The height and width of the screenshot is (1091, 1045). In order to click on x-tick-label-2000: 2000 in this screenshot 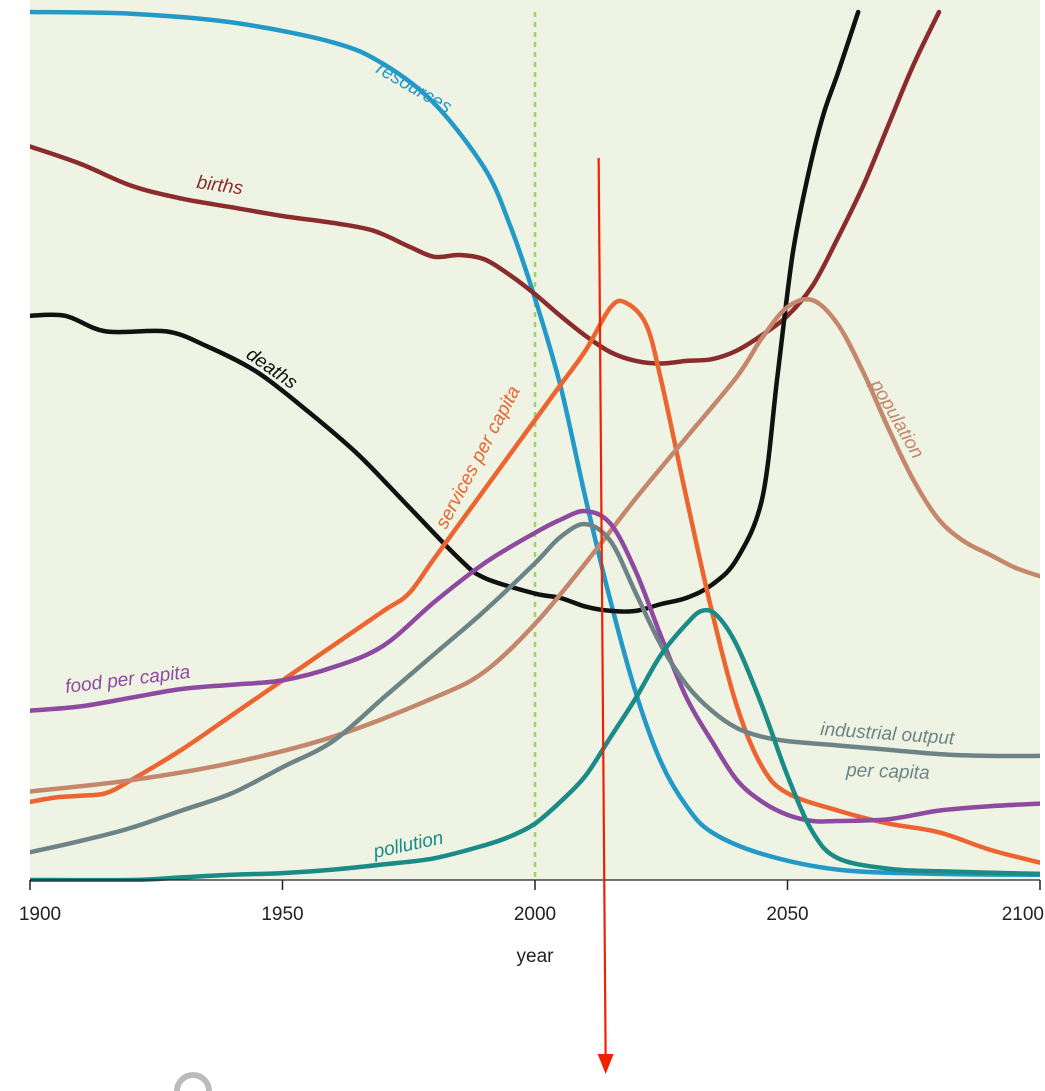, I will do `click(535, 914)`.